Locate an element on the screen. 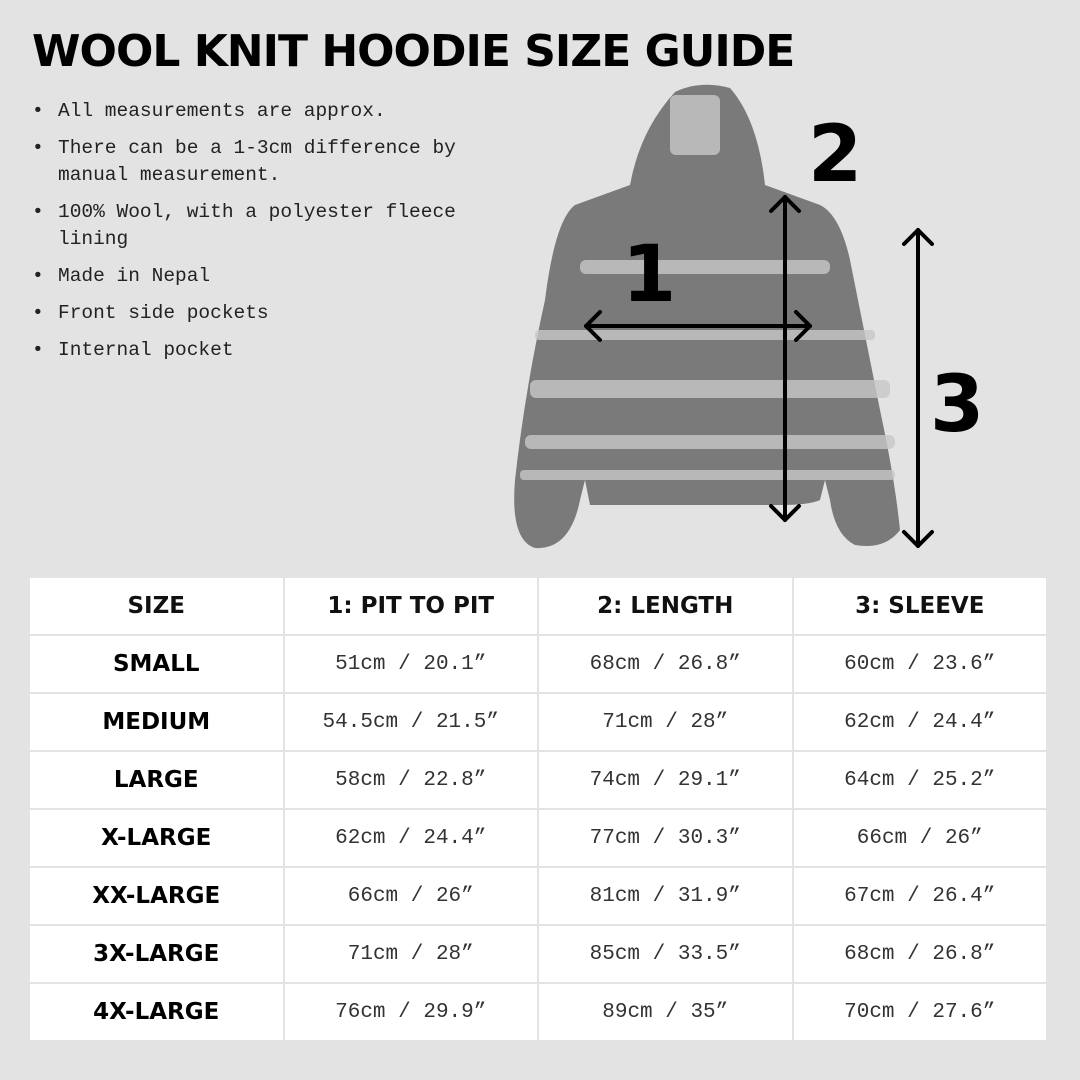  cell-size: XX-LARGE is located at coordinates (156, 896).